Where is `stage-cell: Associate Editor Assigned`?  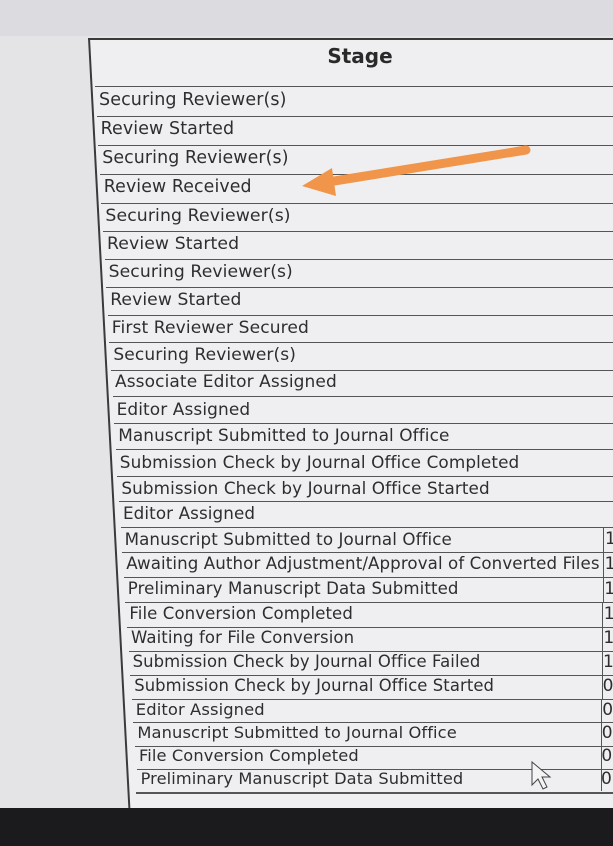
stage-cell: Associate Editor Assigned is located at coordinates (226, 382).